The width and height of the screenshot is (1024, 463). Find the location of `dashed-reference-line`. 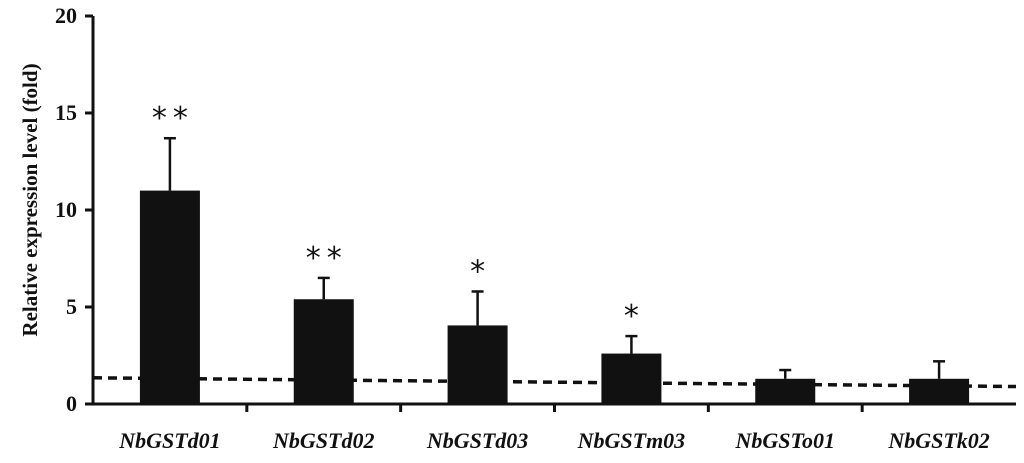

dashed-reference-line is located at coordinates (554, 382).